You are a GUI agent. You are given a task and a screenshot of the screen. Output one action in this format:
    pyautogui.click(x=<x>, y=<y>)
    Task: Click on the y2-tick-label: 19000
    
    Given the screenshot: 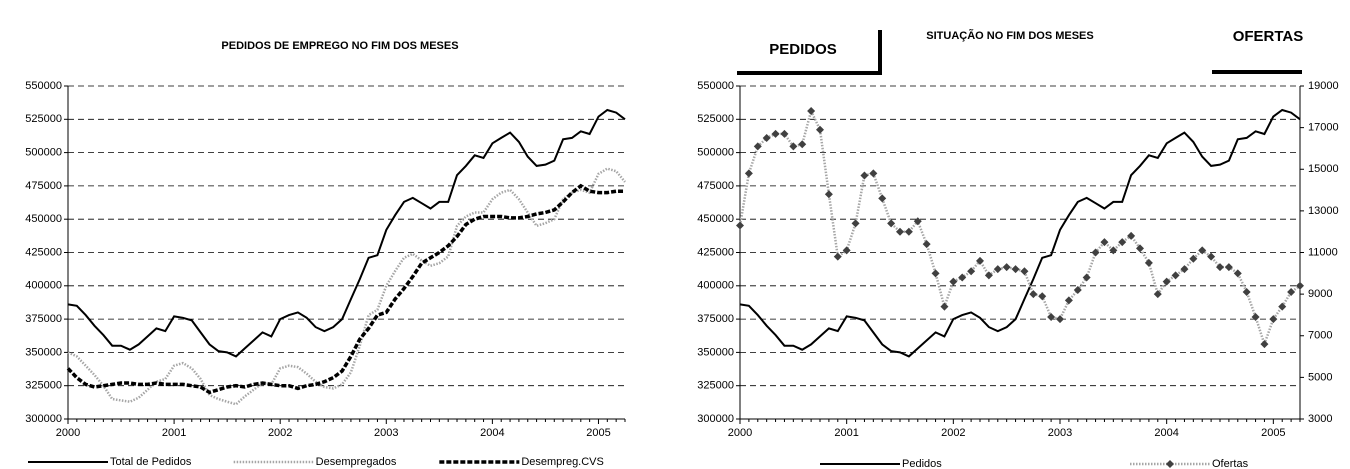 What is the action you would take?
    pyautogui.click(x=1323, y=86)
    